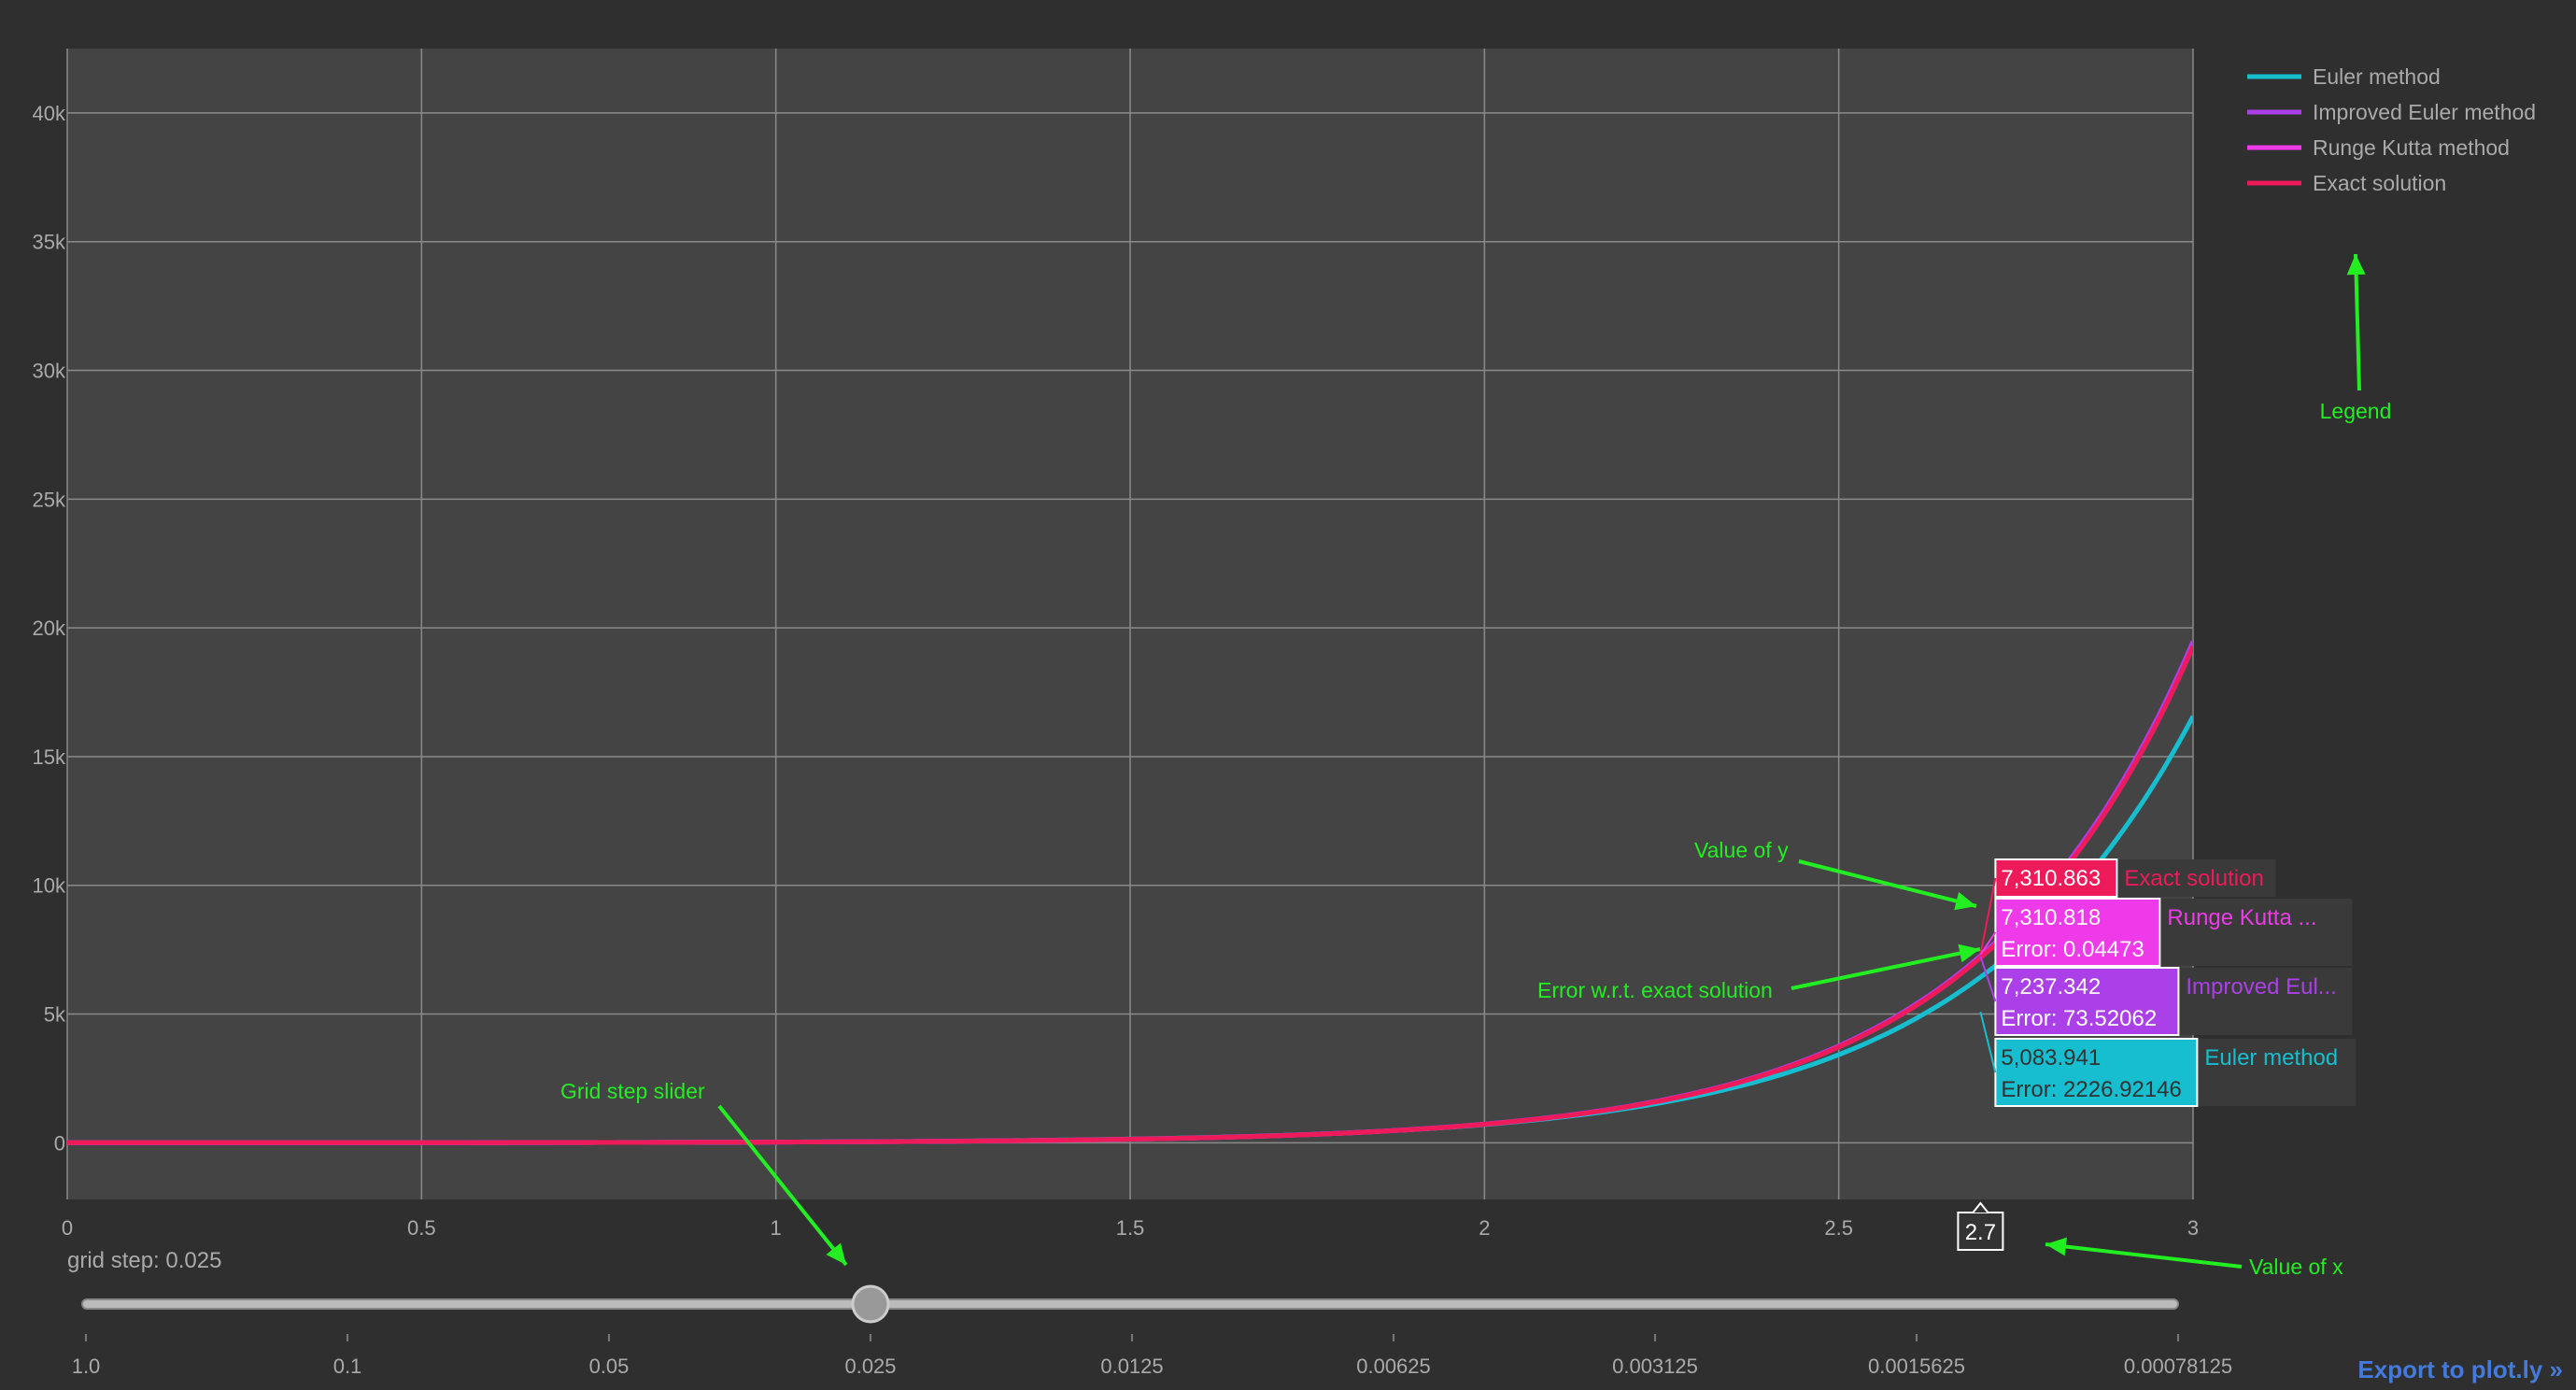 This screenshot has width=2576, height=1390. I want to click on slider-track, so click(1130, 1304).